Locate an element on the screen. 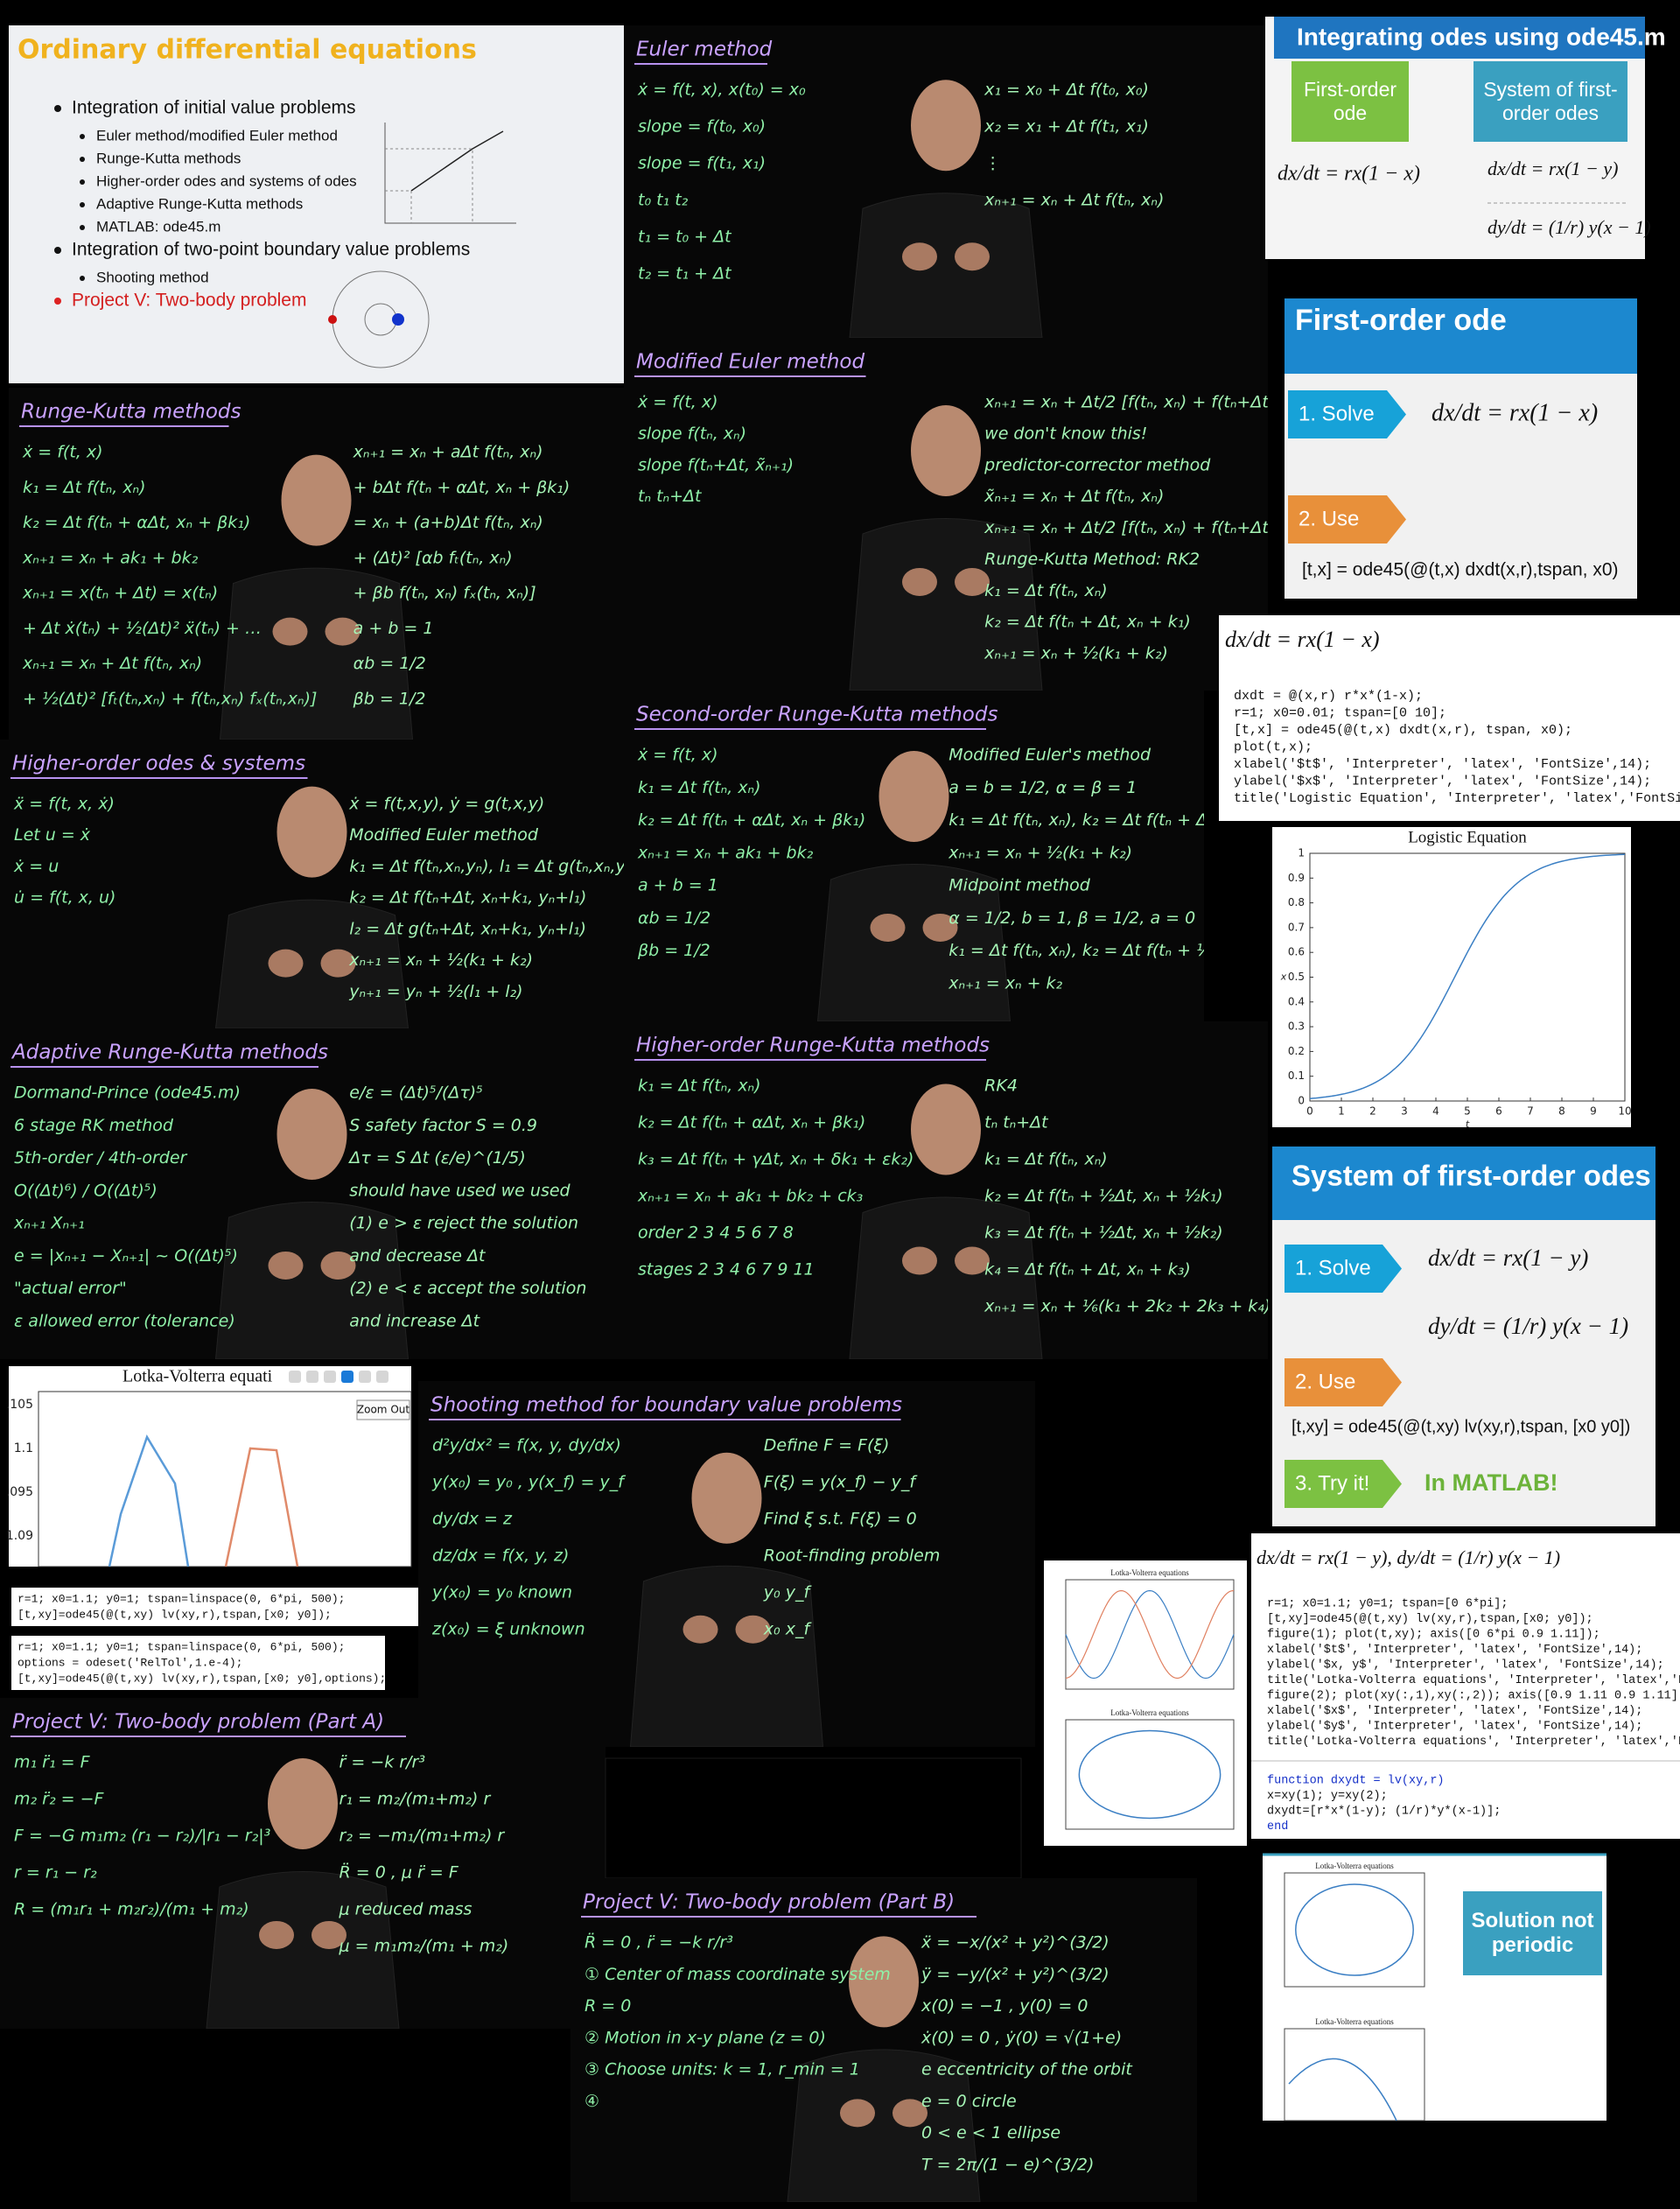  box-label: First-order ode is located at coordinates (1350, 101).